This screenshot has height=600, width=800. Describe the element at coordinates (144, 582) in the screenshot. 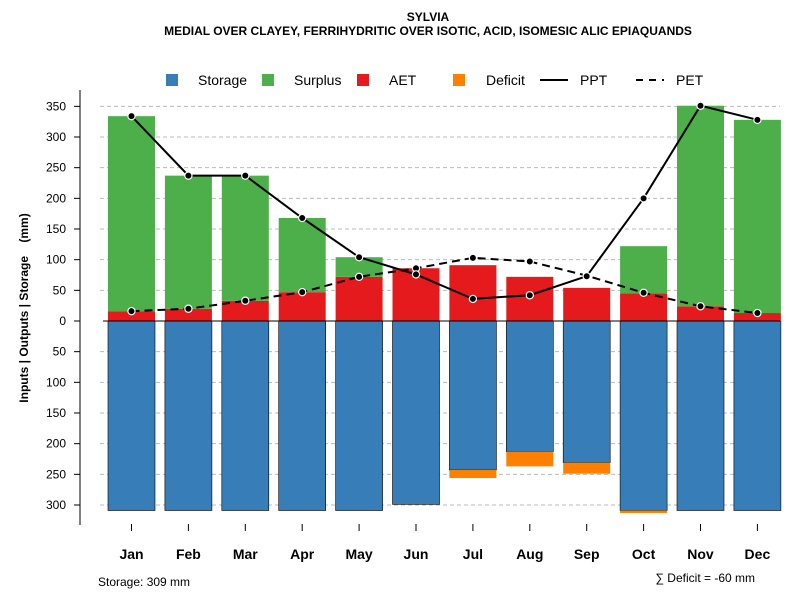

I see `storage-note: Storage: 309 mm` at that location.